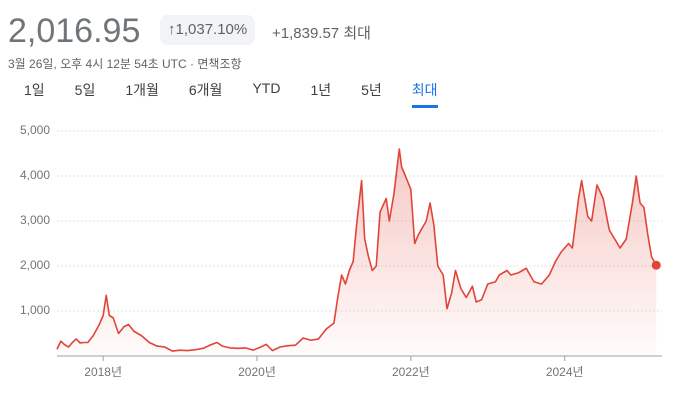 Image resolution: width=696 pixels, height=400 pixels. I want to click on tab: 1년, so click(321, 90).